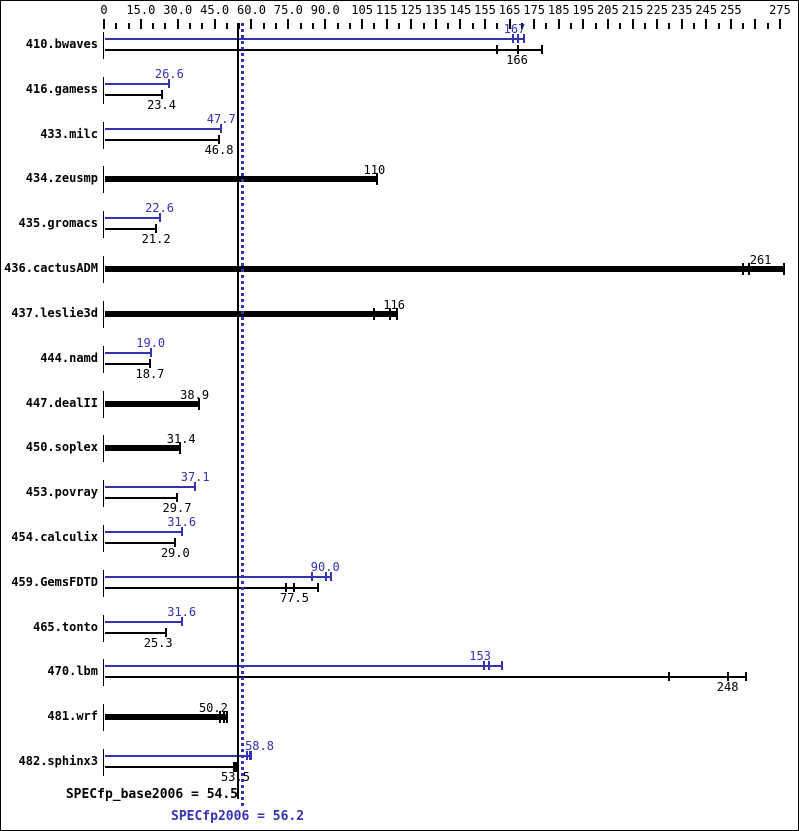 The image size is (799, 831). Describe the element at coordinates (681, 10) in the screenshot. I see `axis-tick-label: 235` at that location.